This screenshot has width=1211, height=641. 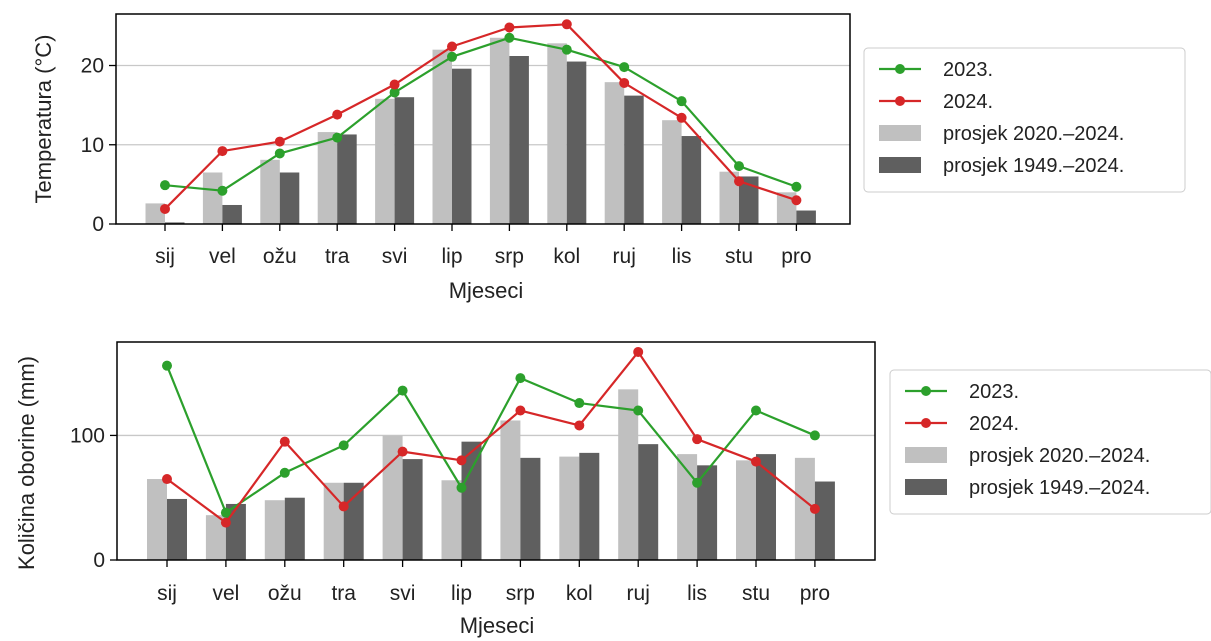 I want to click on x-tick-label-vel: vel, so click(x=225, y=593).